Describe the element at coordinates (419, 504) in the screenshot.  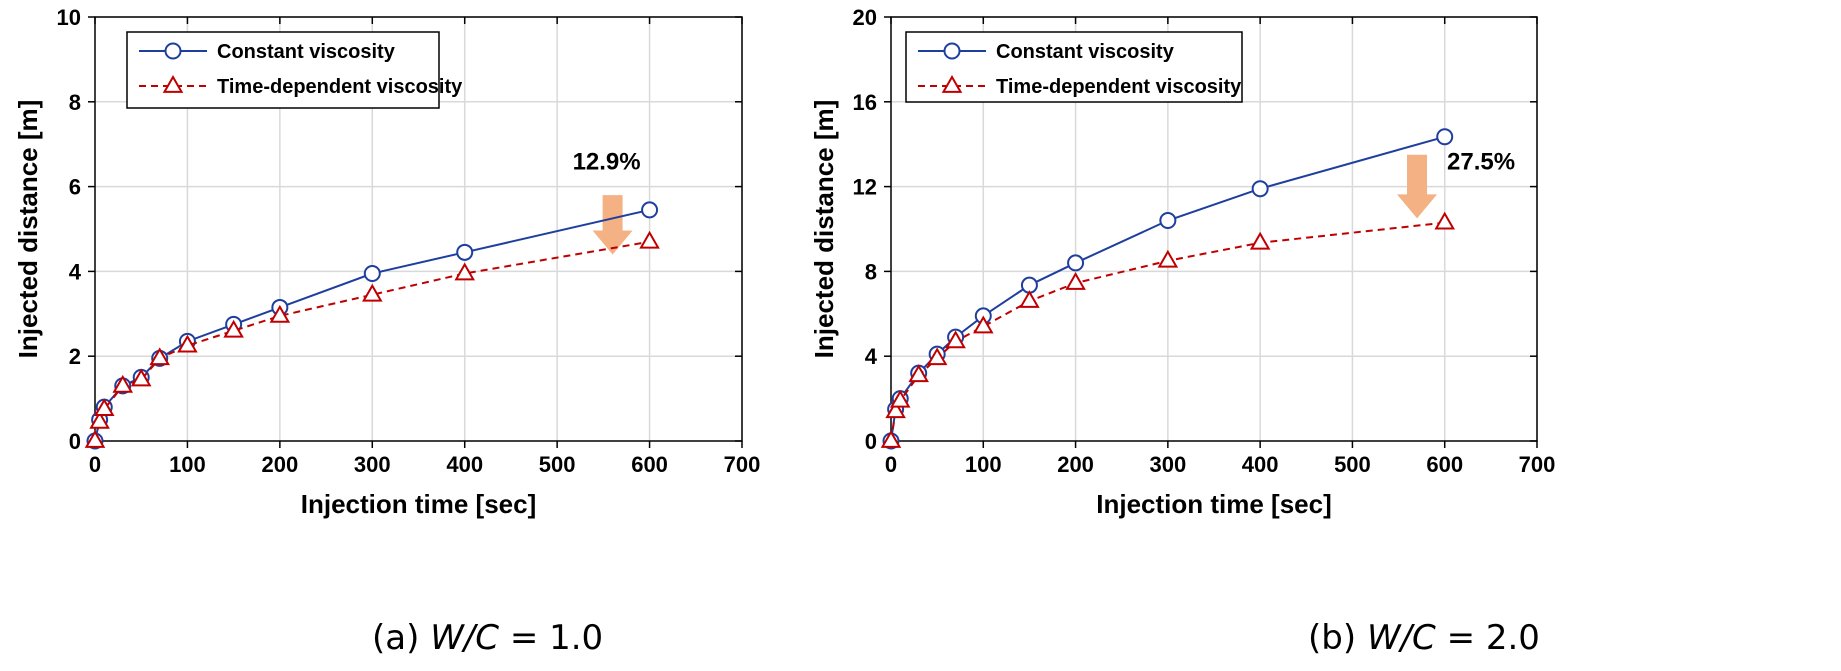
I see `chart-a-x-axis-title: Injection time [sec]` at that location.